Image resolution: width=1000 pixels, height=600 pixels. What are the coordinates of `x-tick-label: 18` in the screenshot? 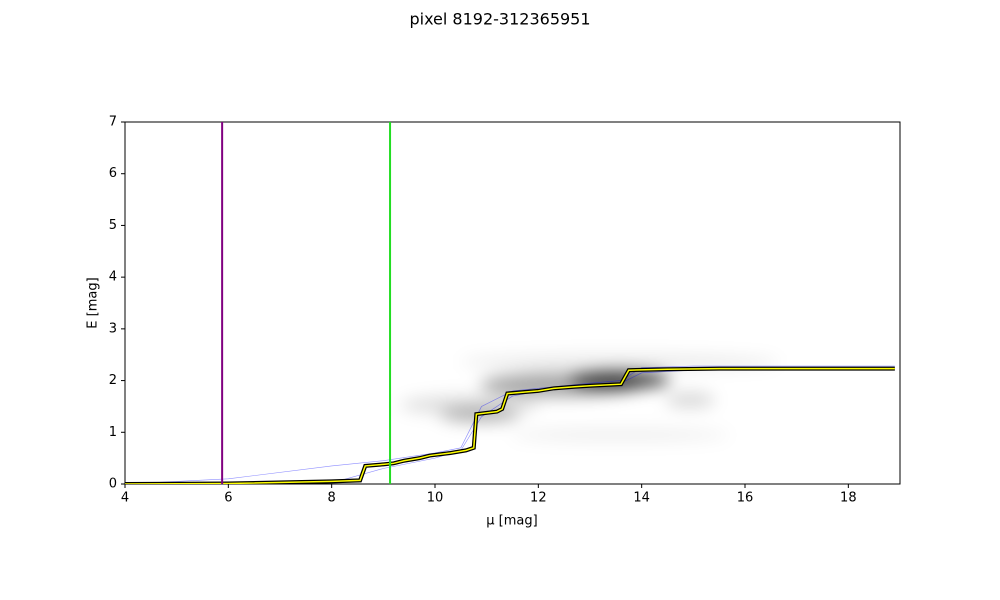 It's located at (848, 498).